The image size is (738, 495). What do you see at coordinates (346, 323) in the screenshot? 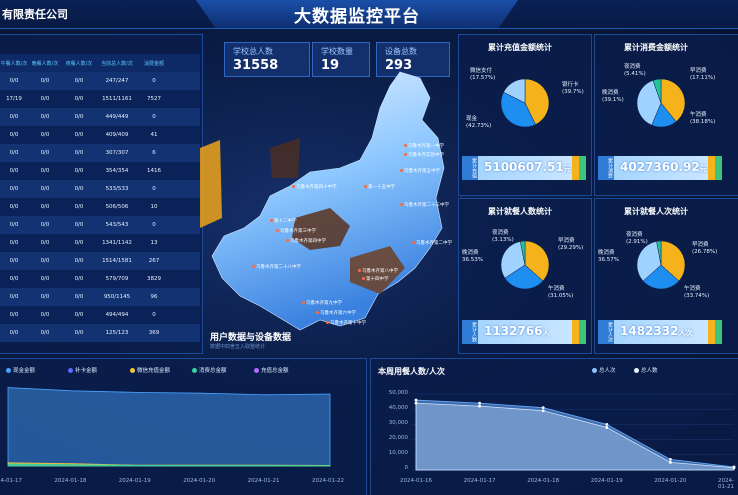
I see `city-label: 乌鲁木齐第十中学` at bounding box center [346, 323].